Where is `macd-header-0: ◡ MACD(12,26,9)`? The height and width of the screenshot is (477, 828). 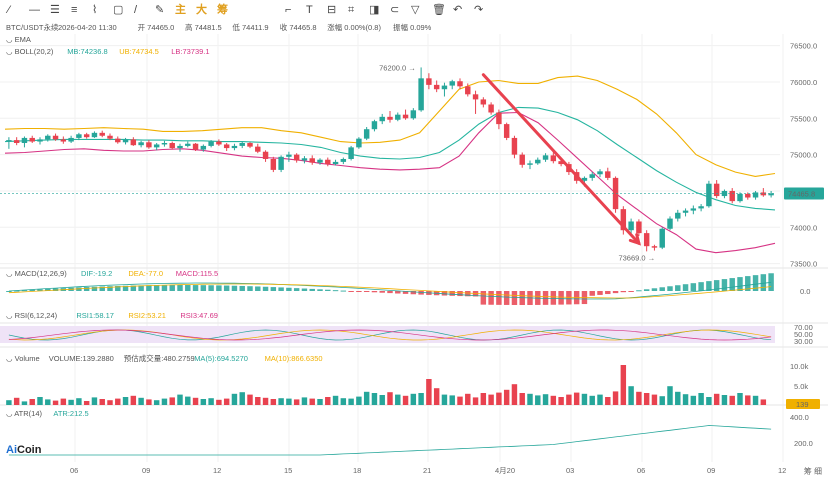 macd-header-0: ◡ MACD(12,26,9) is located at coordinates (36, 273).